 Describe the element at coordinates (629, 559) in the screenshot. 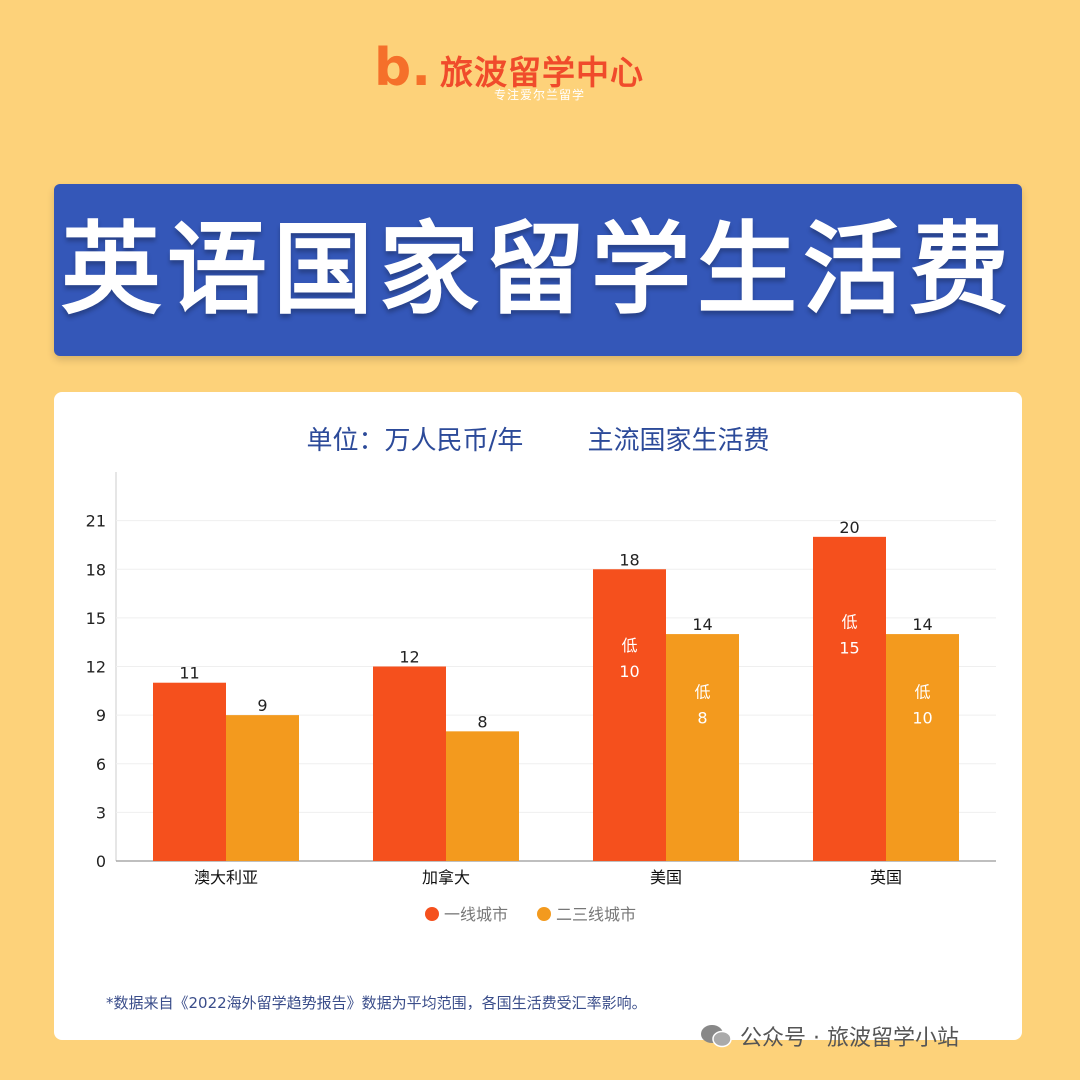

I see `data-label: 18` at that location.